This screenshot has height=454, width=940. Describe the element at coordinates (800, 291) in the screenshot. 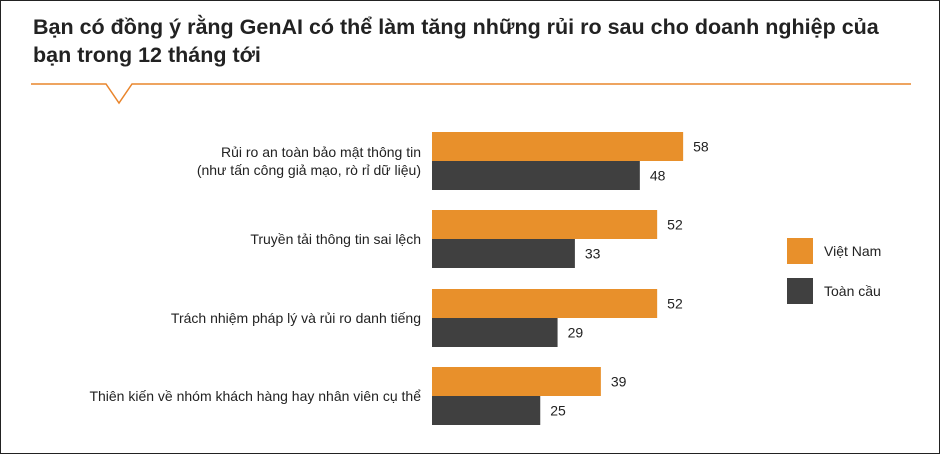

I see `legend-swatch-global` at that location.